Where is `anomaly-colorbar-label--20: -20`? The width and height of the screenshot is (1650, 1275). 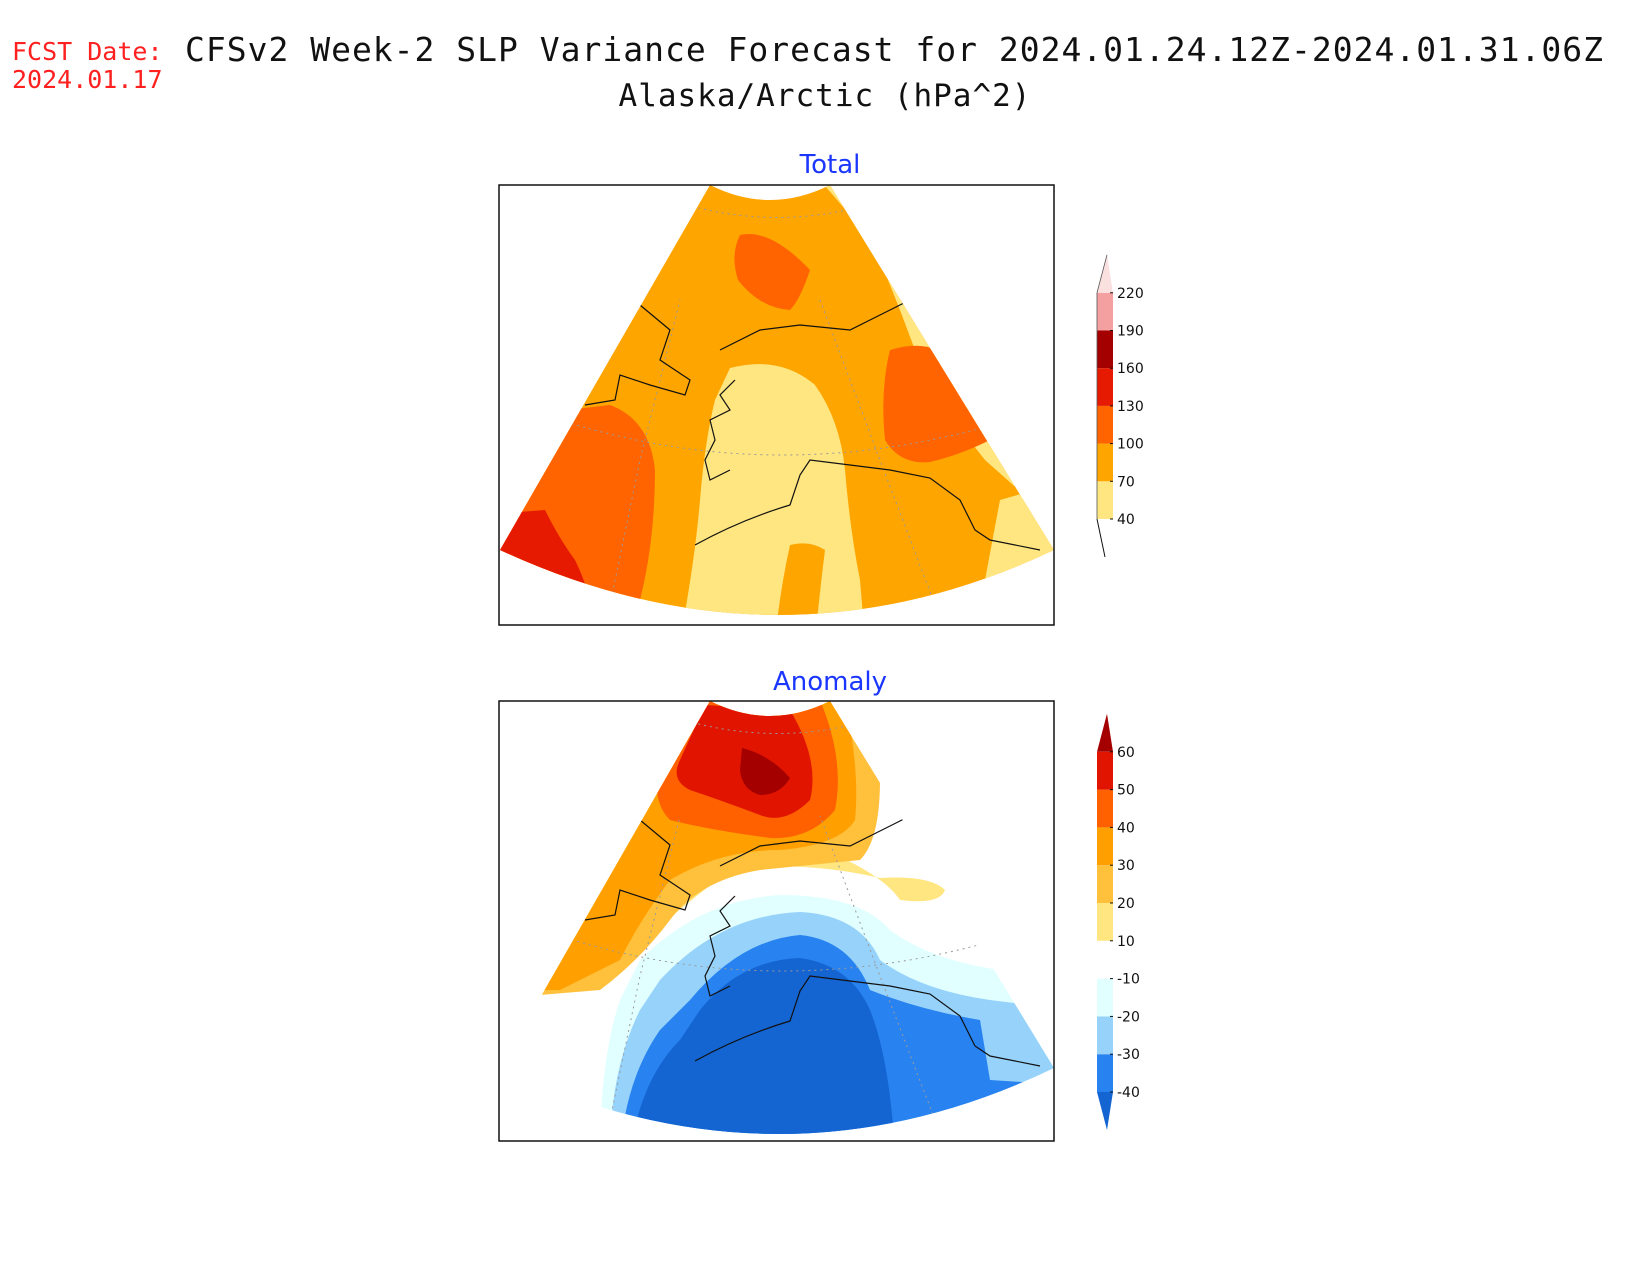
anomaly-colorbar-label--20: -20 is located at coordinates (1128, 1017).